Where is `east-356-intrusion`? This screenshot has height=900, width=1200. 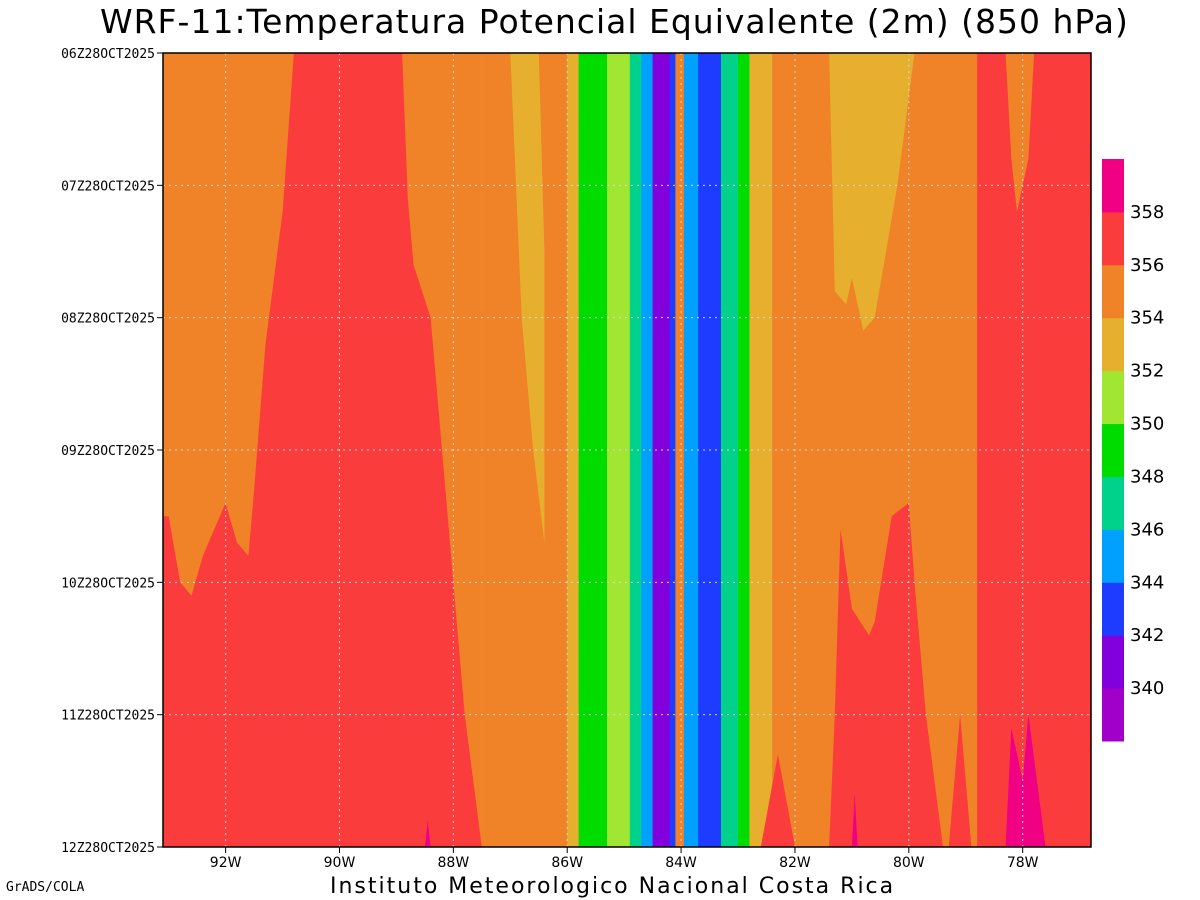 east-356-intrusion is located at coordinates (886, 674).